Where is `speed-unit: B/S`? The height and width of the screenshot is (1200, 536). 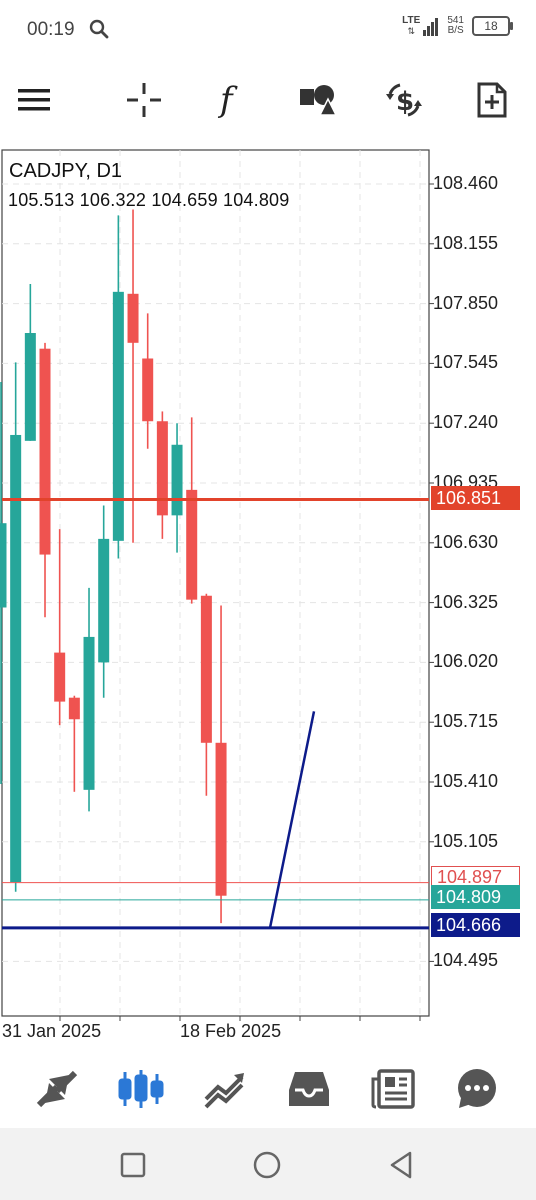 speed-unit: B/S is located at coordinates (455, 30).